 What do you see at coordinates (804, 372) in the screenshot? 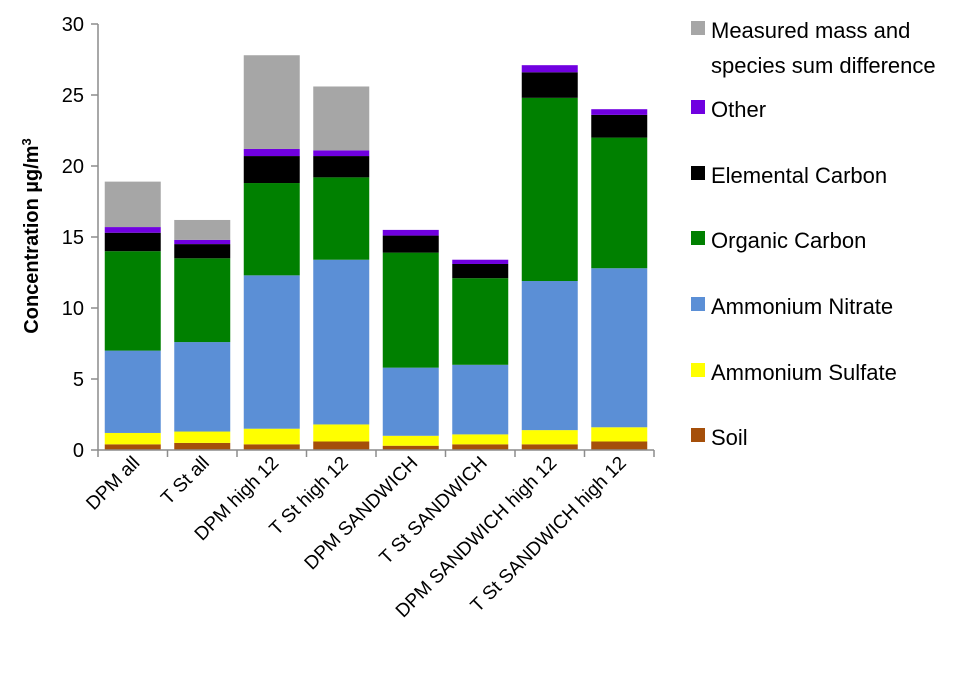
I see `legend-label: Ammonium Sulfate` at bounding box center [804, 372].